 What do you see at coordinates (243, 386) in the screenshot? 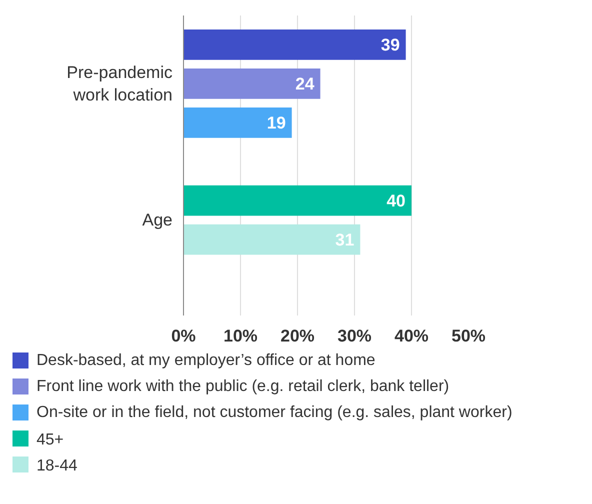
I see `legend-label: Front line work with the public (e.g. retail clerk, bank teller)` at bounding box center [243, 386].